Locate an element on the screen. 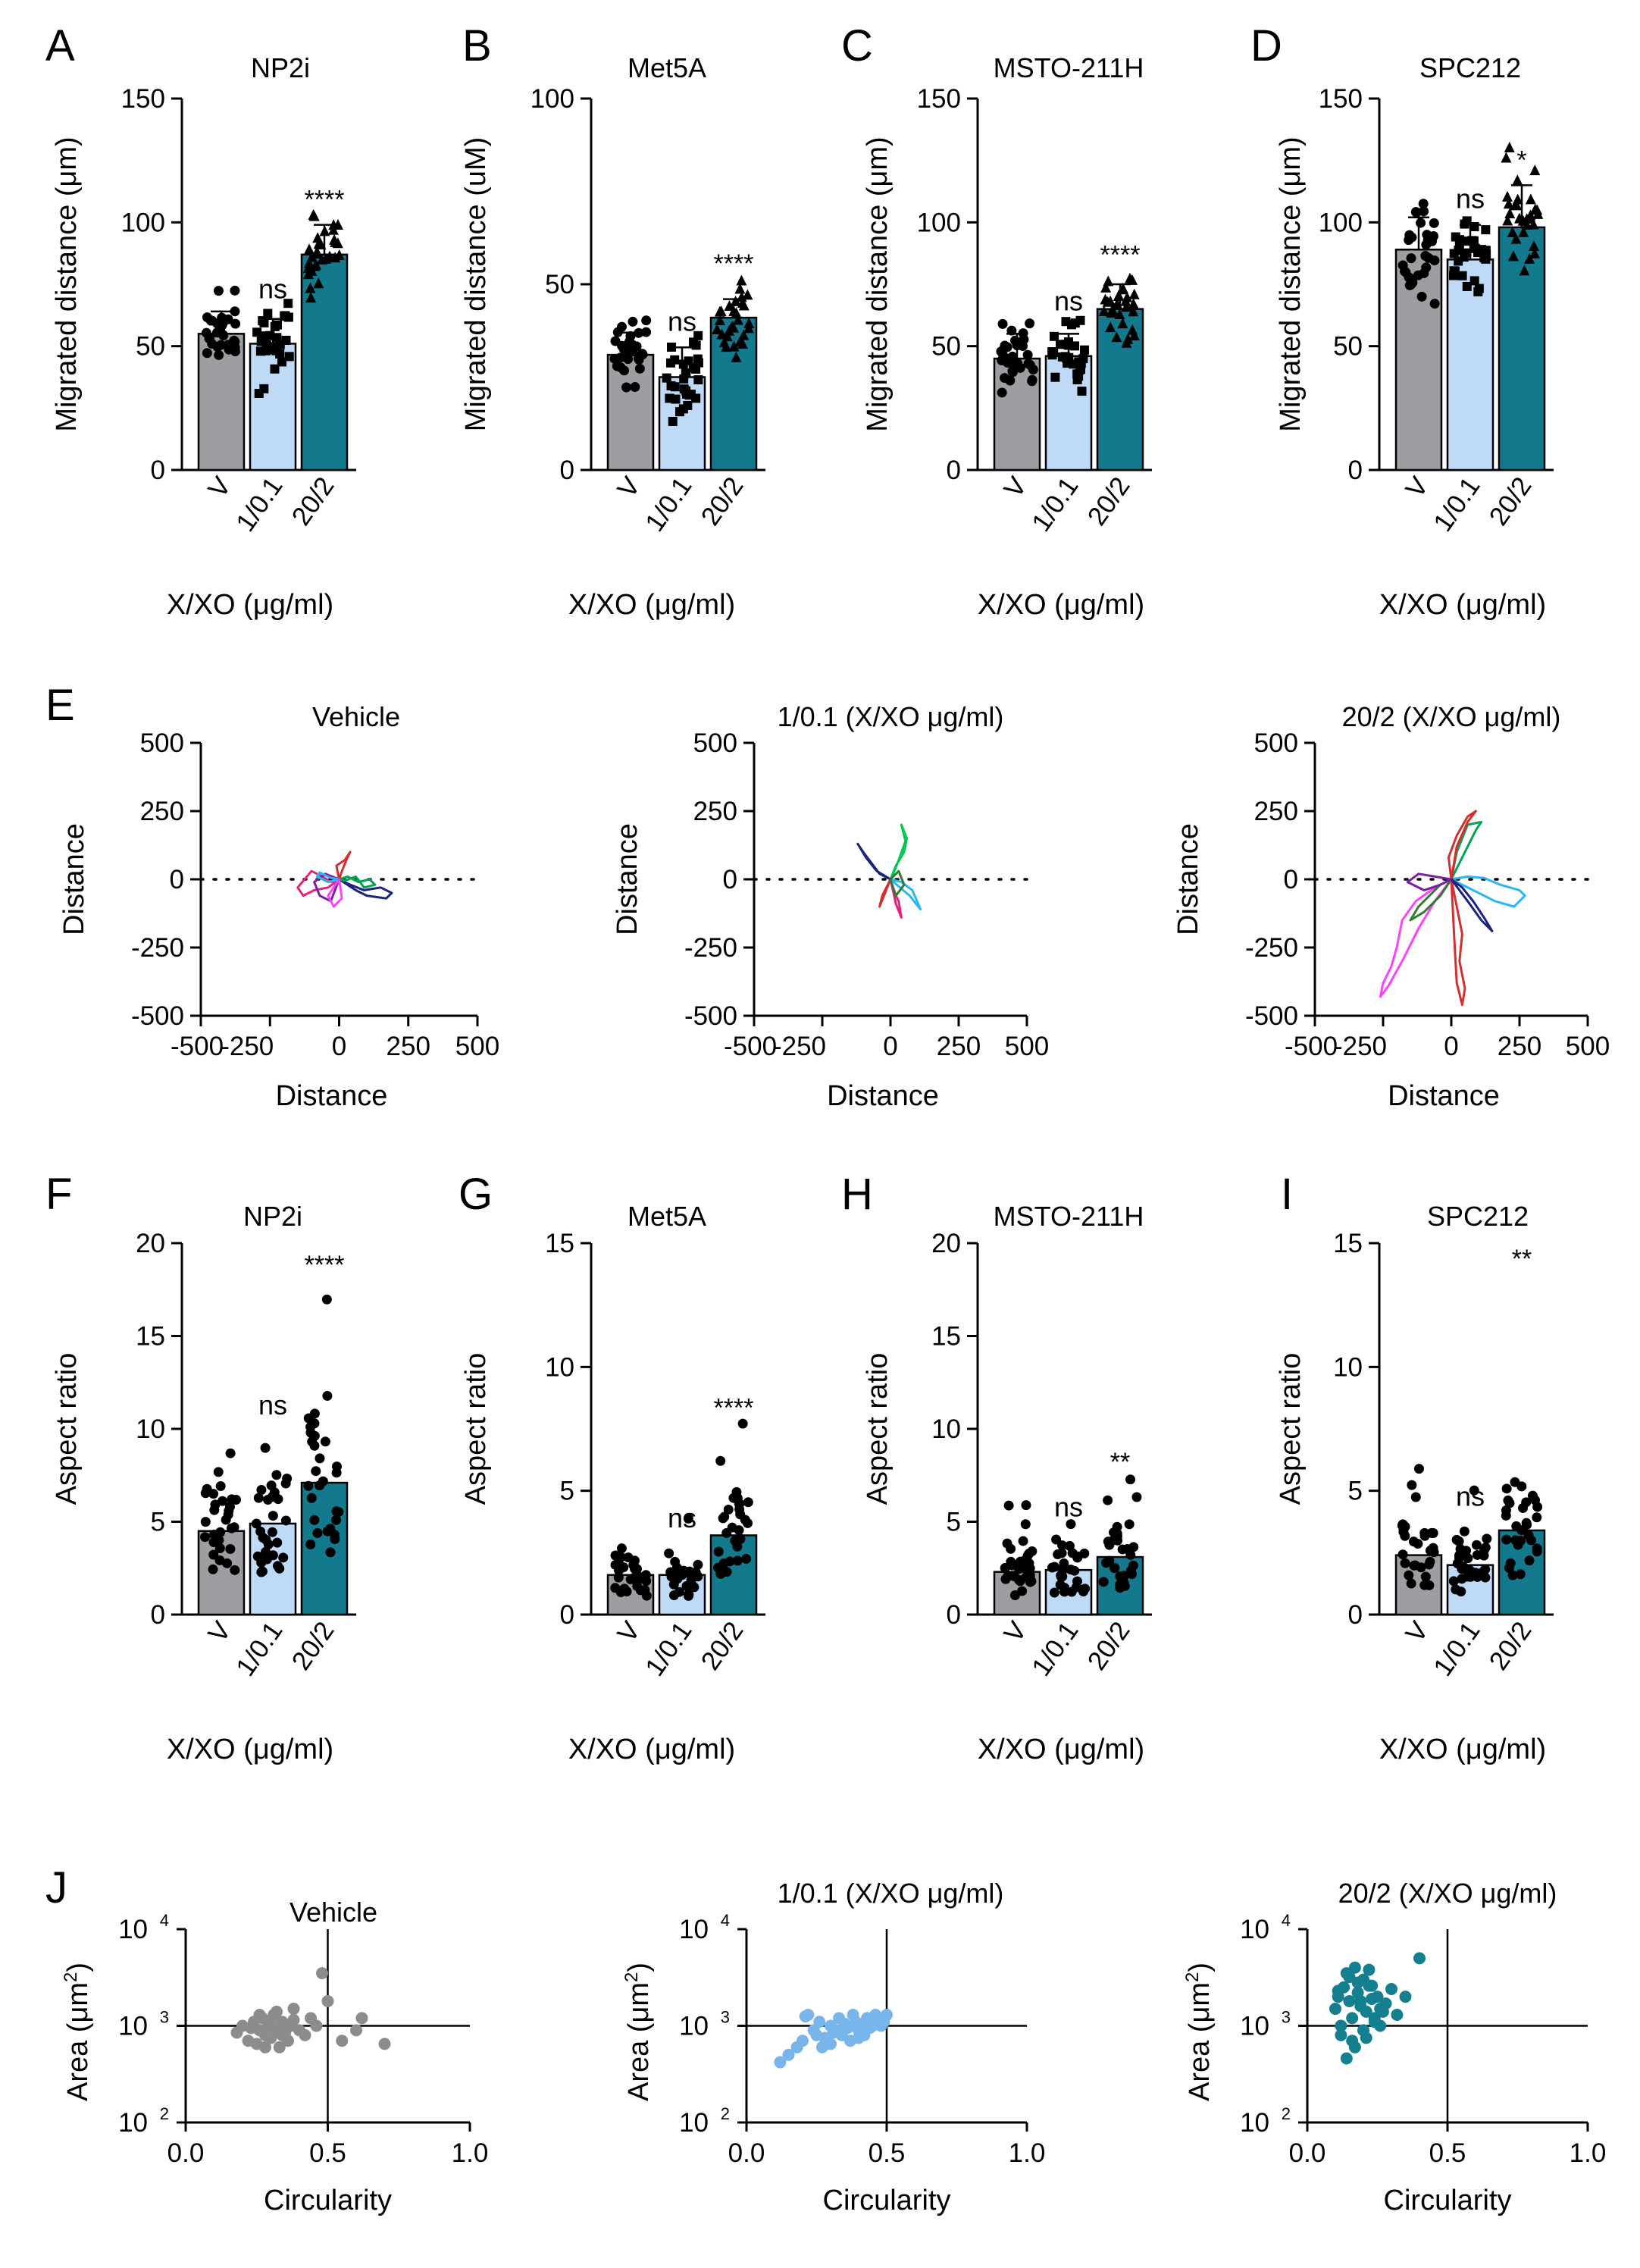  x-axis-label: Circularity is located at coordinates (887, 2200).